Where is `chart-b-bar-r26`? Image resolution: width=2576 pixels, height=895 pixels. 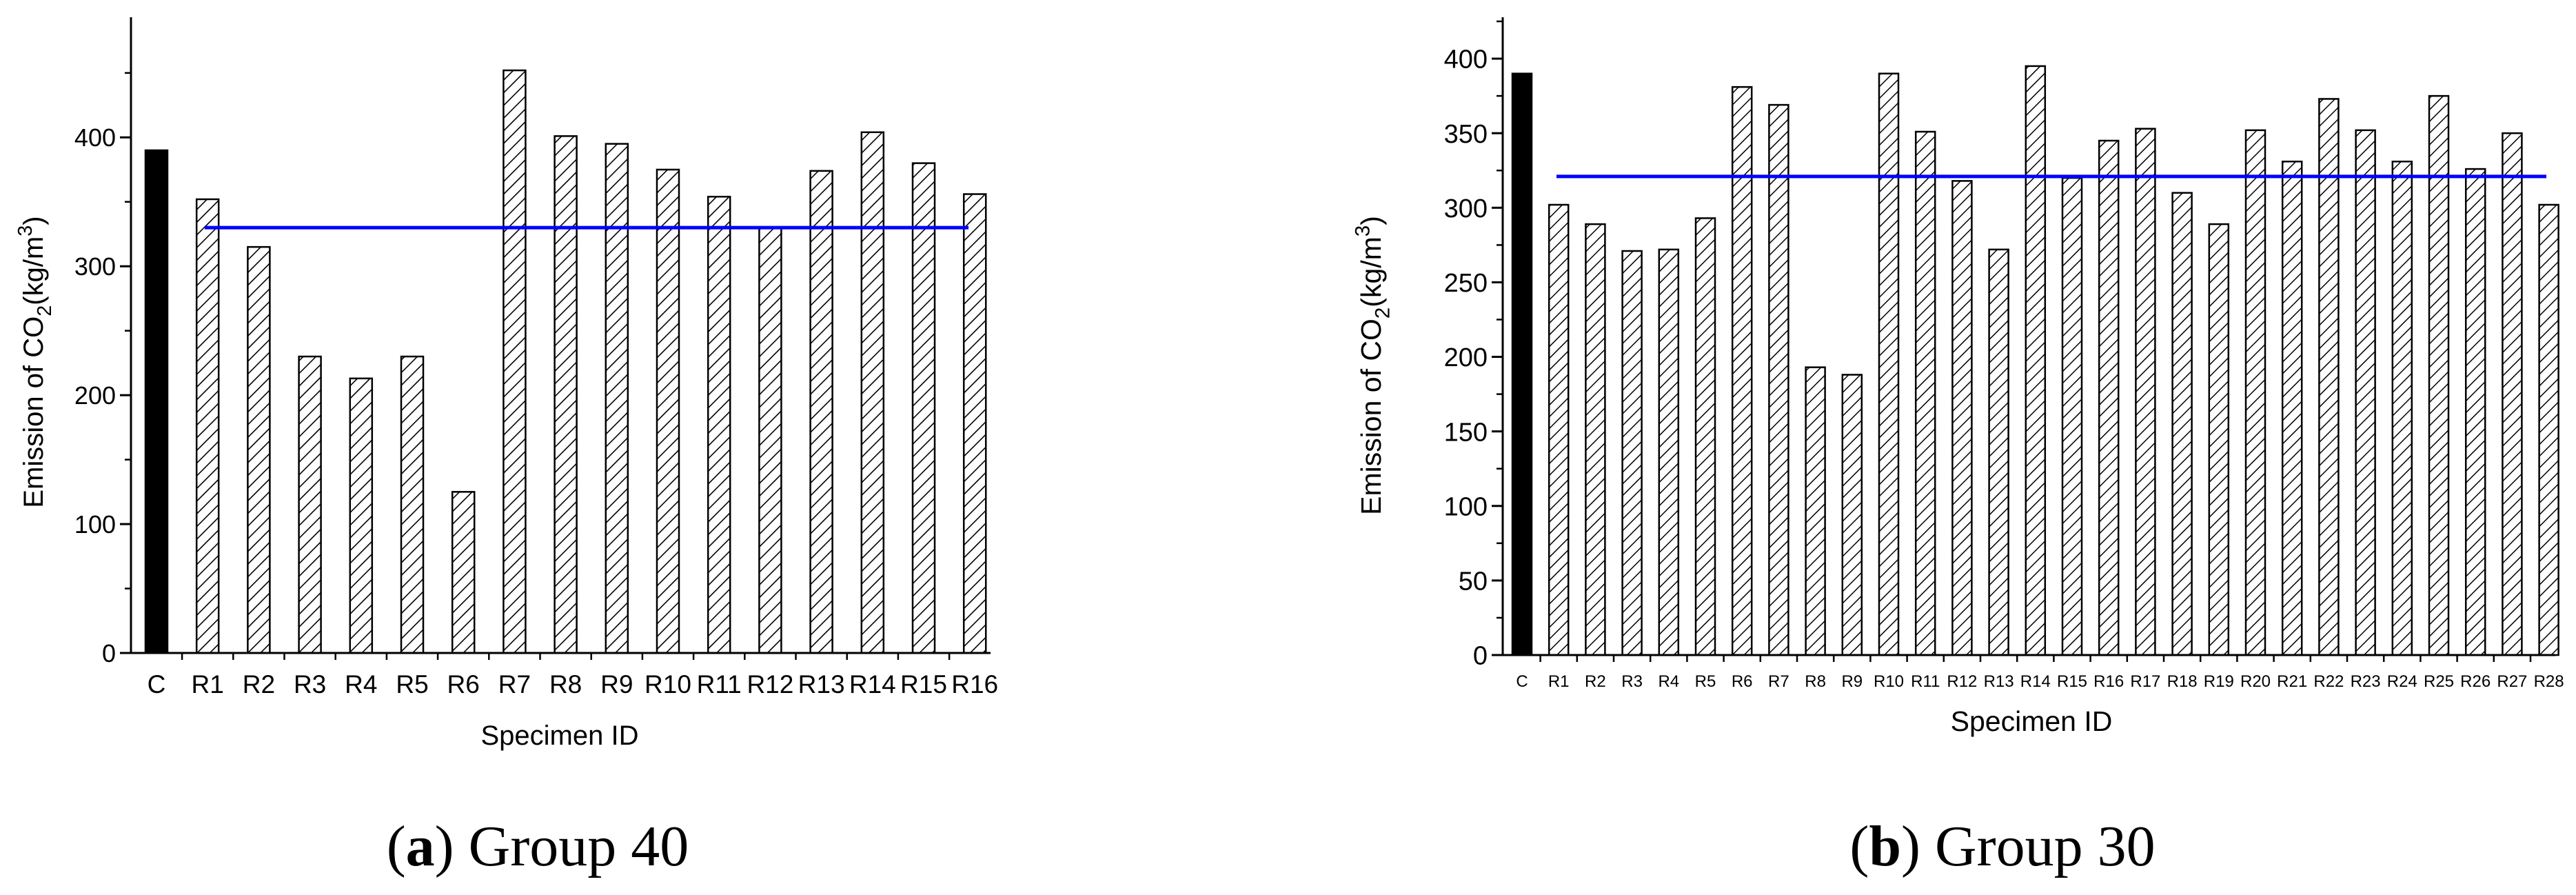 chart-b-bar-r26 is located at coordinates (2475, 412).